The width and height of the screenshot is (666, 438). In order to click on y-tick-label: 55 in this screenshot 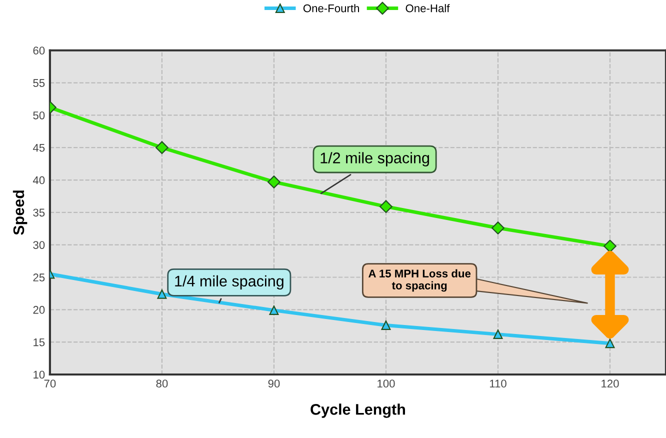, I will do `click(39, 83)`.